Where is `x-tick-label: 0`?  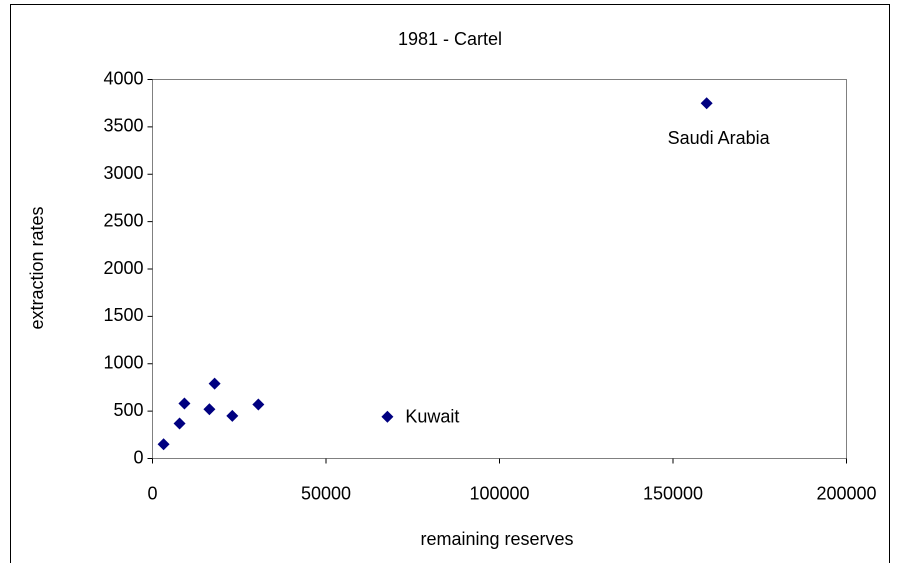 x-tick-label: 0 is located at coordinates (152, 493).